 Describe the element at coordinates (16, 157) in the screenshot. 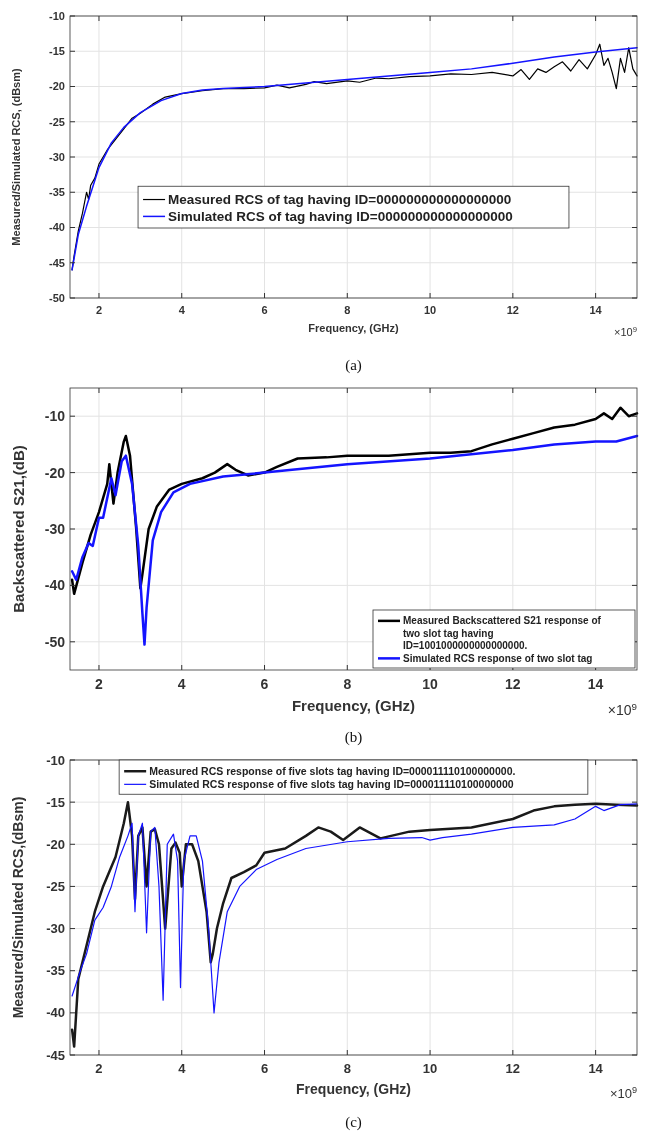

I see `y-axis-title: Measured/Simulated RCS, (dBsm)` at that location.